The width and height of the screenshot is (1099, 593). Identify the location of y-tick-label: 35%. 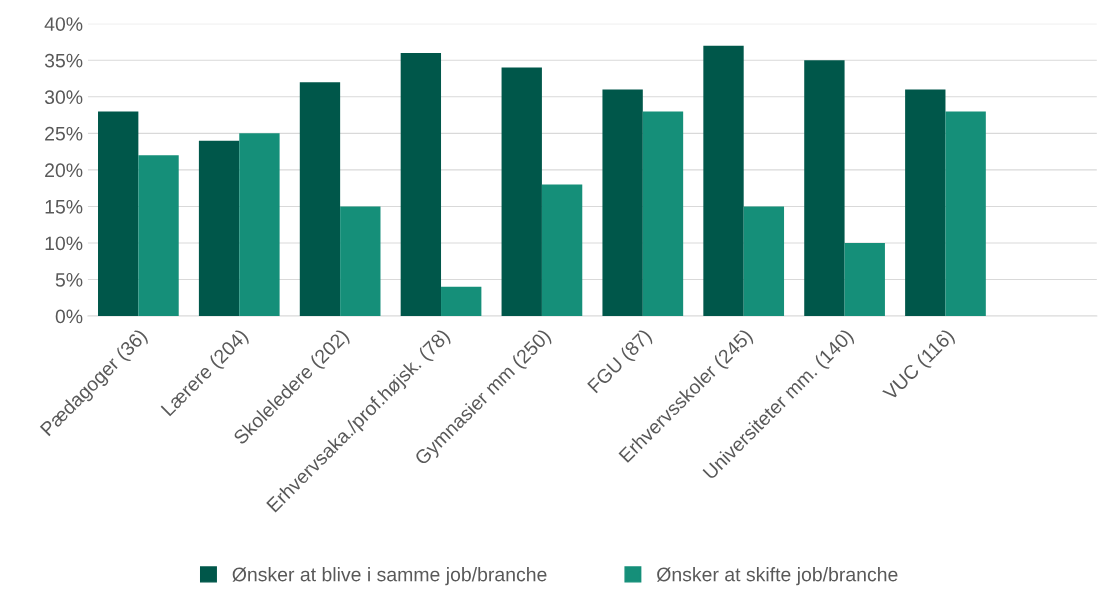
(63, 60).